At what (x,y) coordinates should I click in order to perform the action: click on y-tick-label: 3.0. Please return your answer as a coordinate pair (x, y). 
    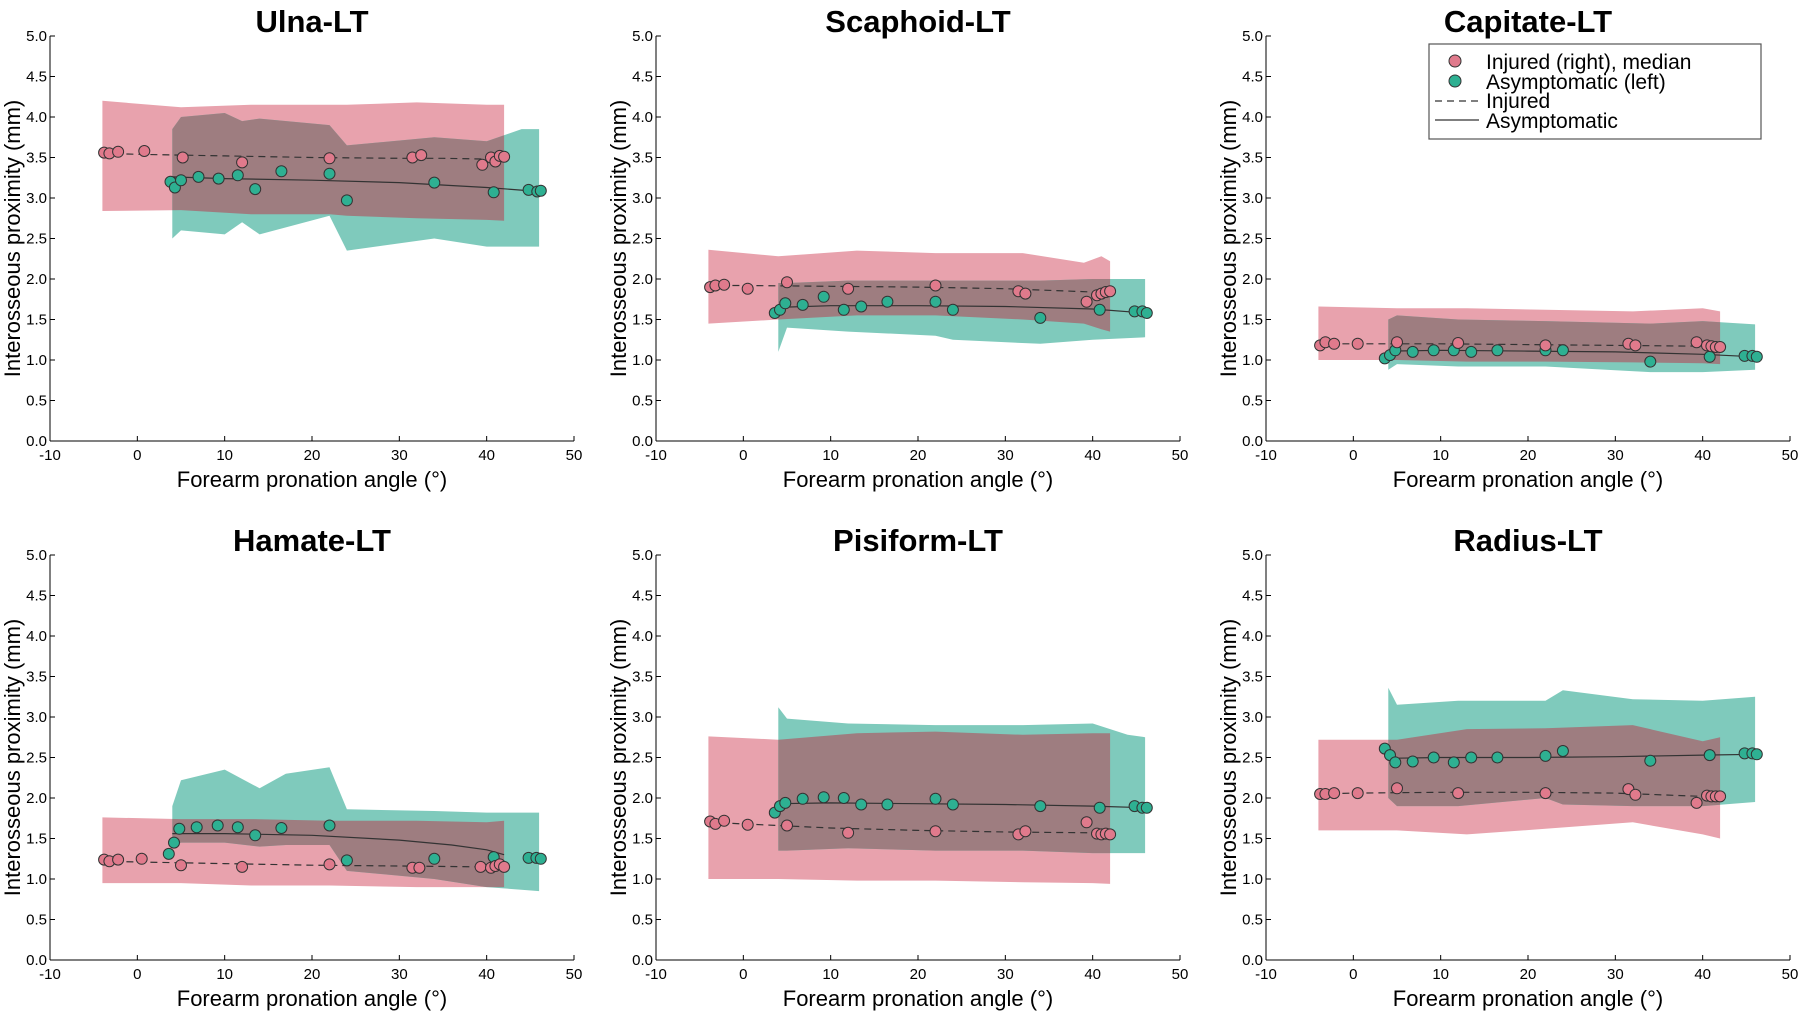
    Looking at the image, I should click on (1252, 717).